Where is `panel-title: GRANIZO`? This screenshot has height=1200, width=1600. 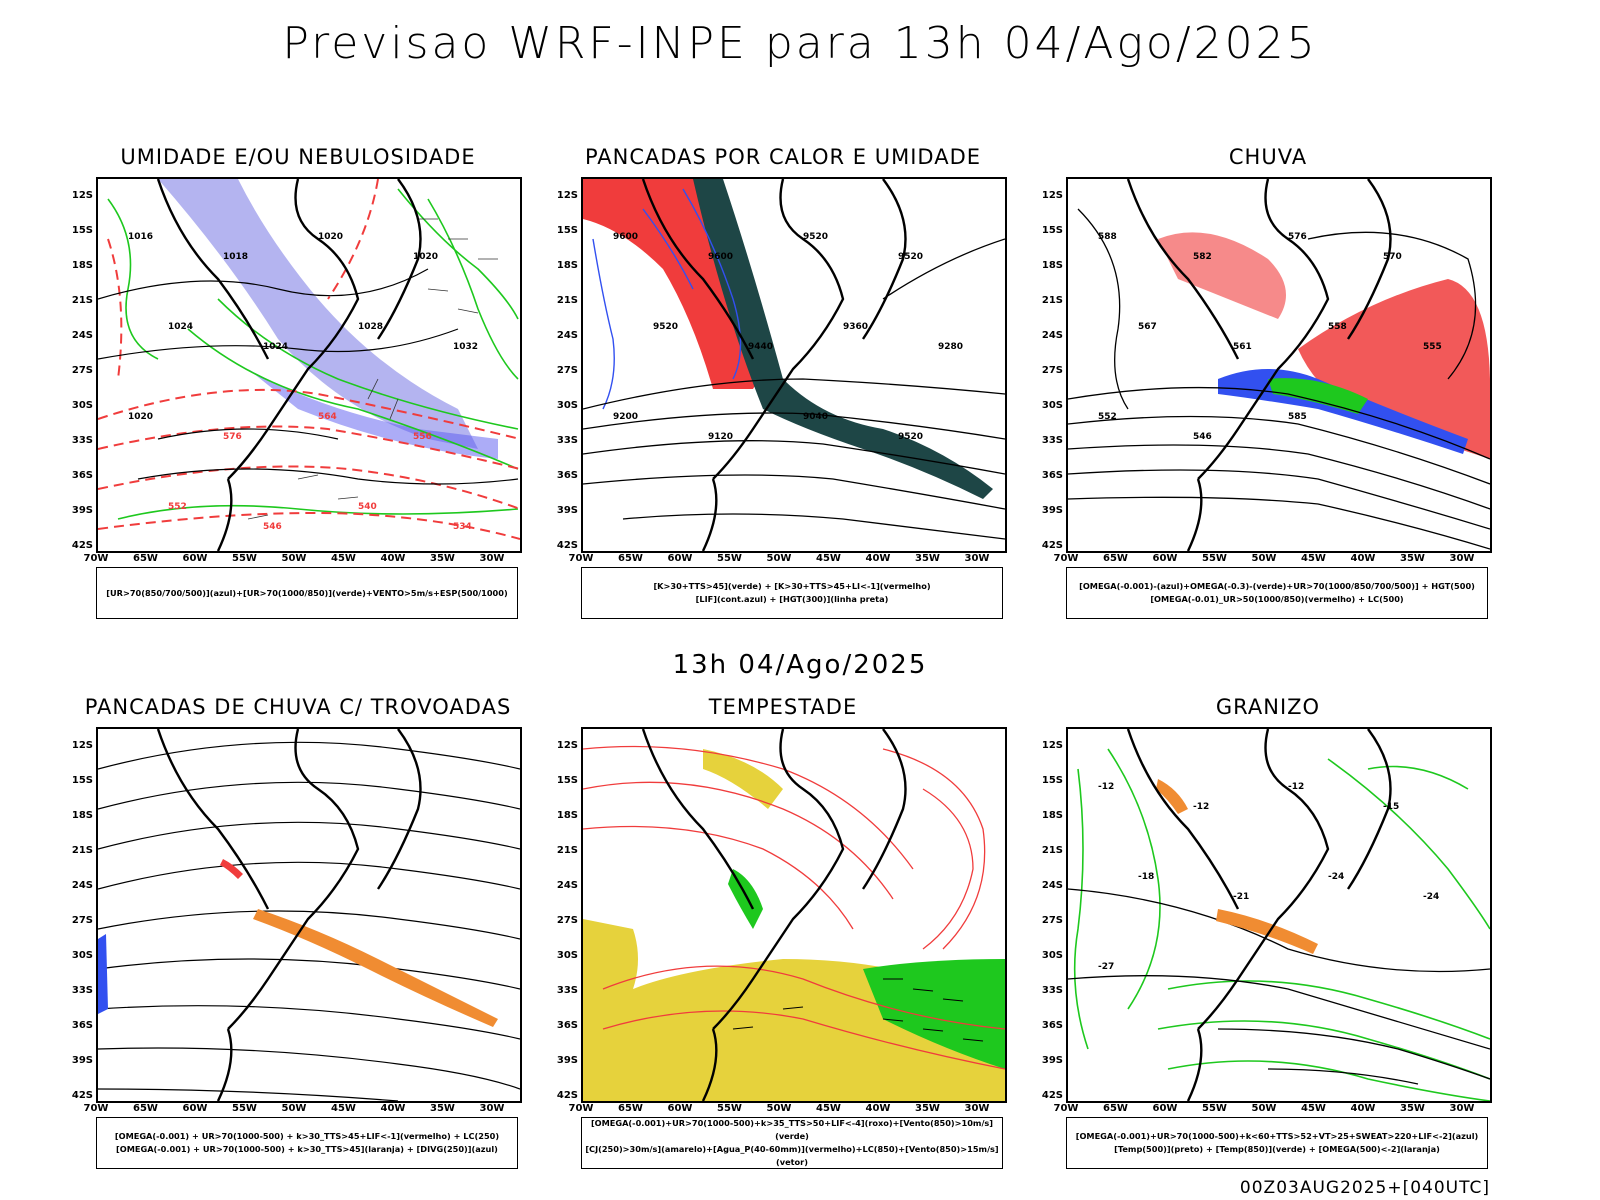
panel-title: GRANIZO is located at coordinates (1268, 707).